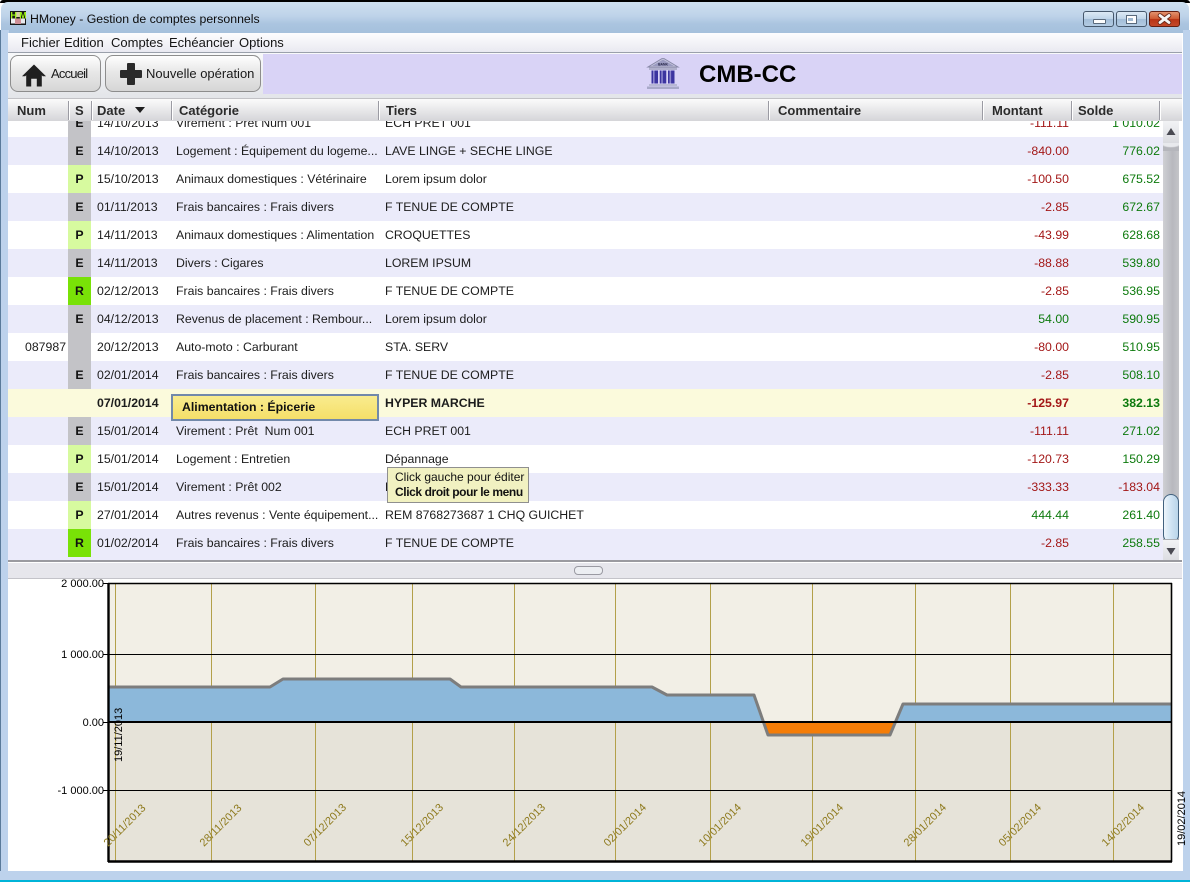  I want to click on svg-text: M, so click(22, 16).